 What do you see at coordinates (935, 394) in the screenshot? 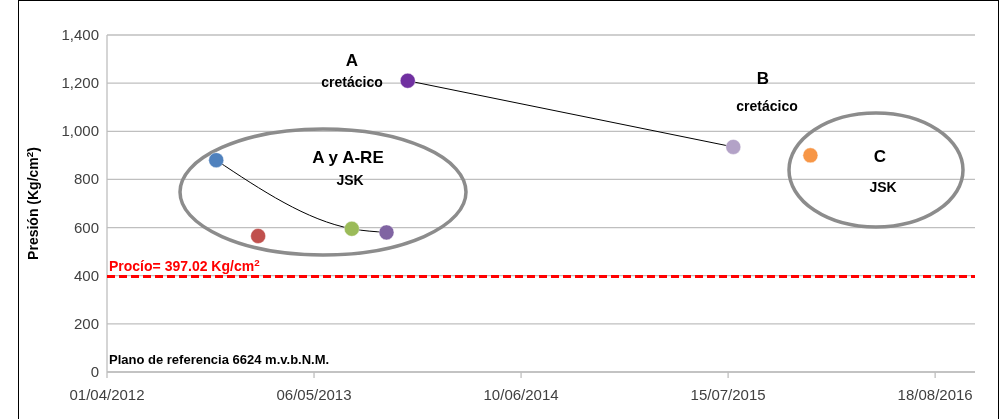
I see `x-tick-label: 18/08/2016` at bounding box center [935, 394].